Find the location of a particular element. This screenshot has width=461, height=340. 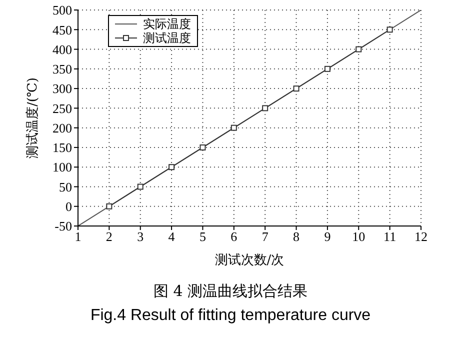

caption: Fig.4 Result of fitting temperature curve is located at coordinates (230, 316).